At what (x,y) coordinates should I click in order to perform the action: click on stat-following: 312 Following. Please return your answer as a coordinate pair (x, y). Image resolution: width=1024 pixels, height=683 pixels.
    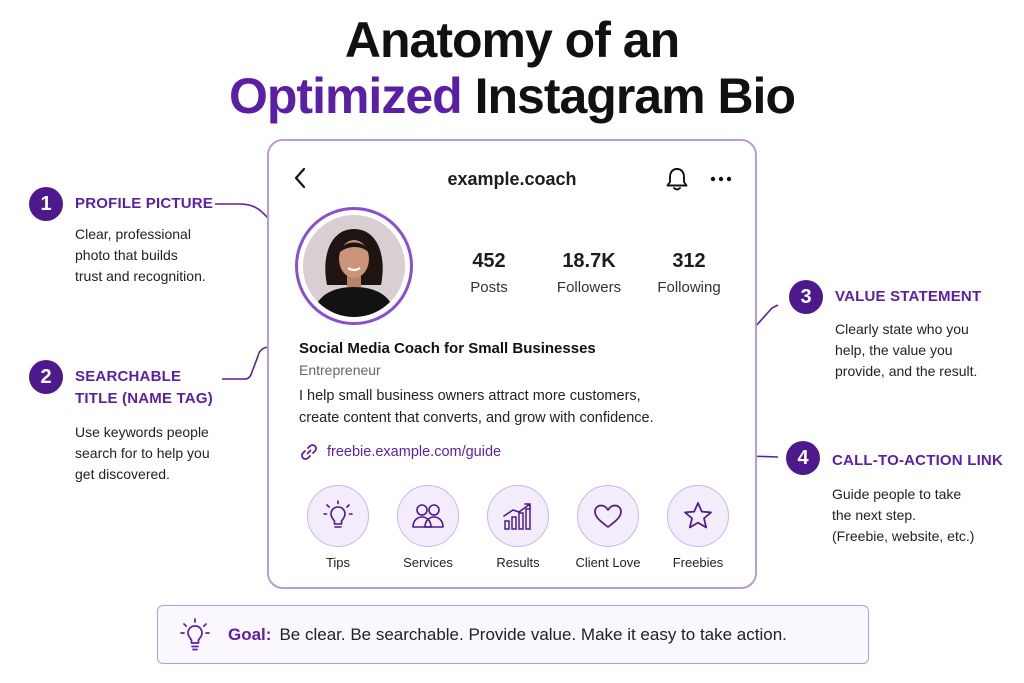
    Looking at the image, I should click on (689, 272).